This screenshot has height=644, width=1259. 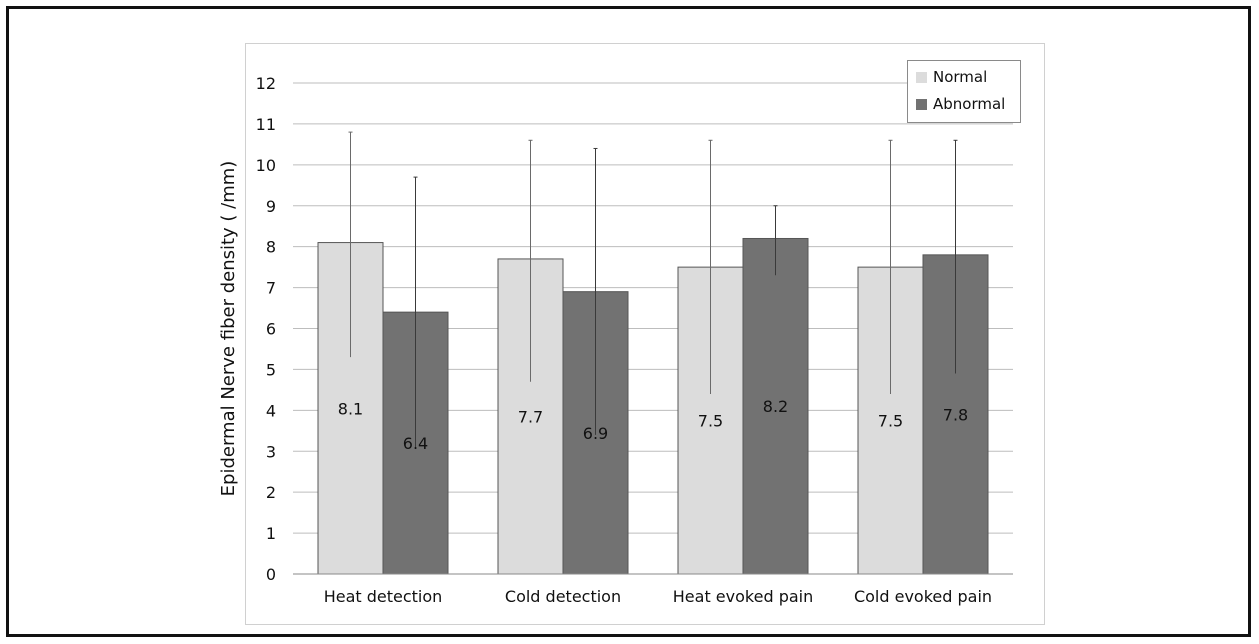 What do you see at coordinates (955, 414) in the screenshot?
I see `data-label: 7.8` at bounding box center [955, 414].